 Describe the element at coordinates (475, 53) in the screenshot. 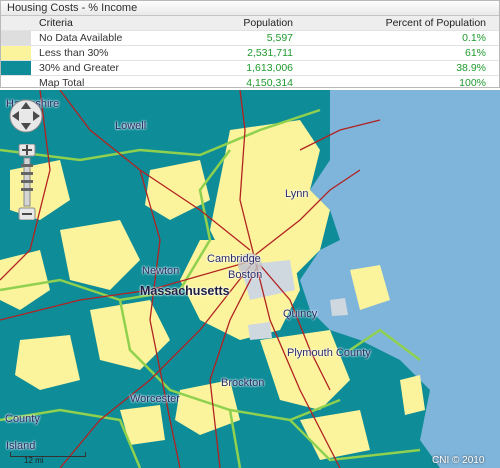

I see `percent-value: 61%` at that location.